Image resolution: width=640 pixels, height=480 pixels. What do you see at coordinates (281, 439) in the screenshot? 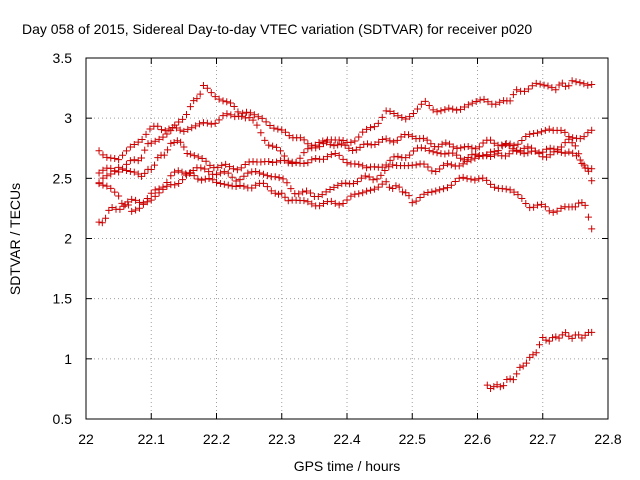
I see `x-tick-label: 22.3` at bounding box center [281, 439].